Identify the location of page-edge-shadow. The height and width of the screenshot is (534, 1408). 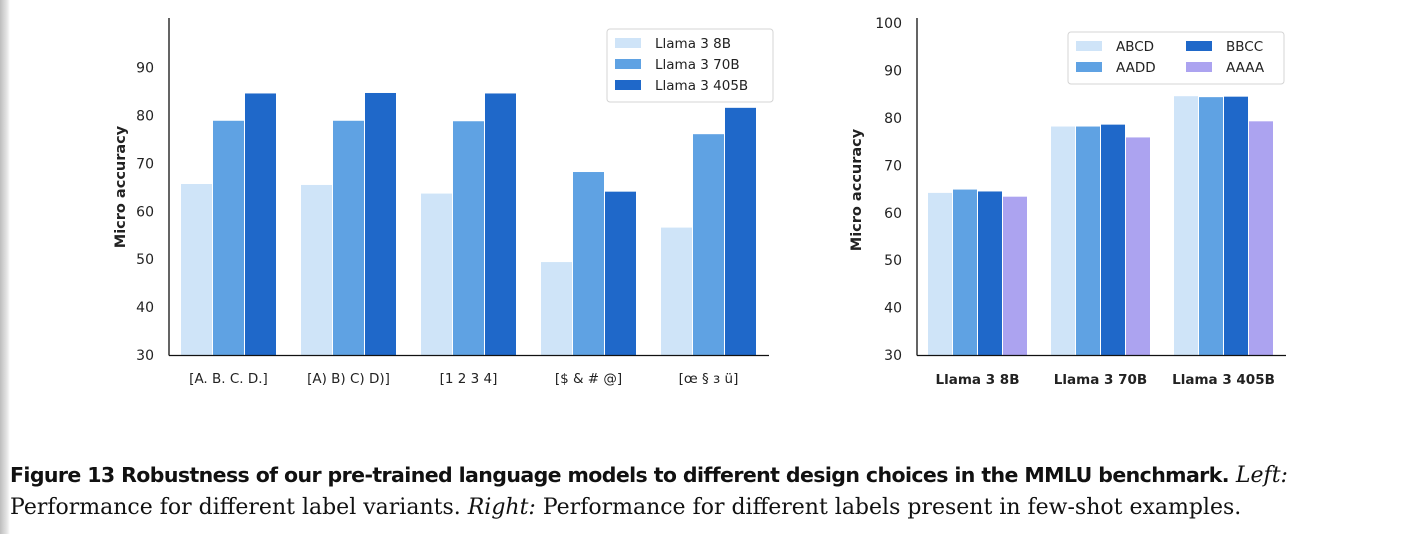
(5, 267).